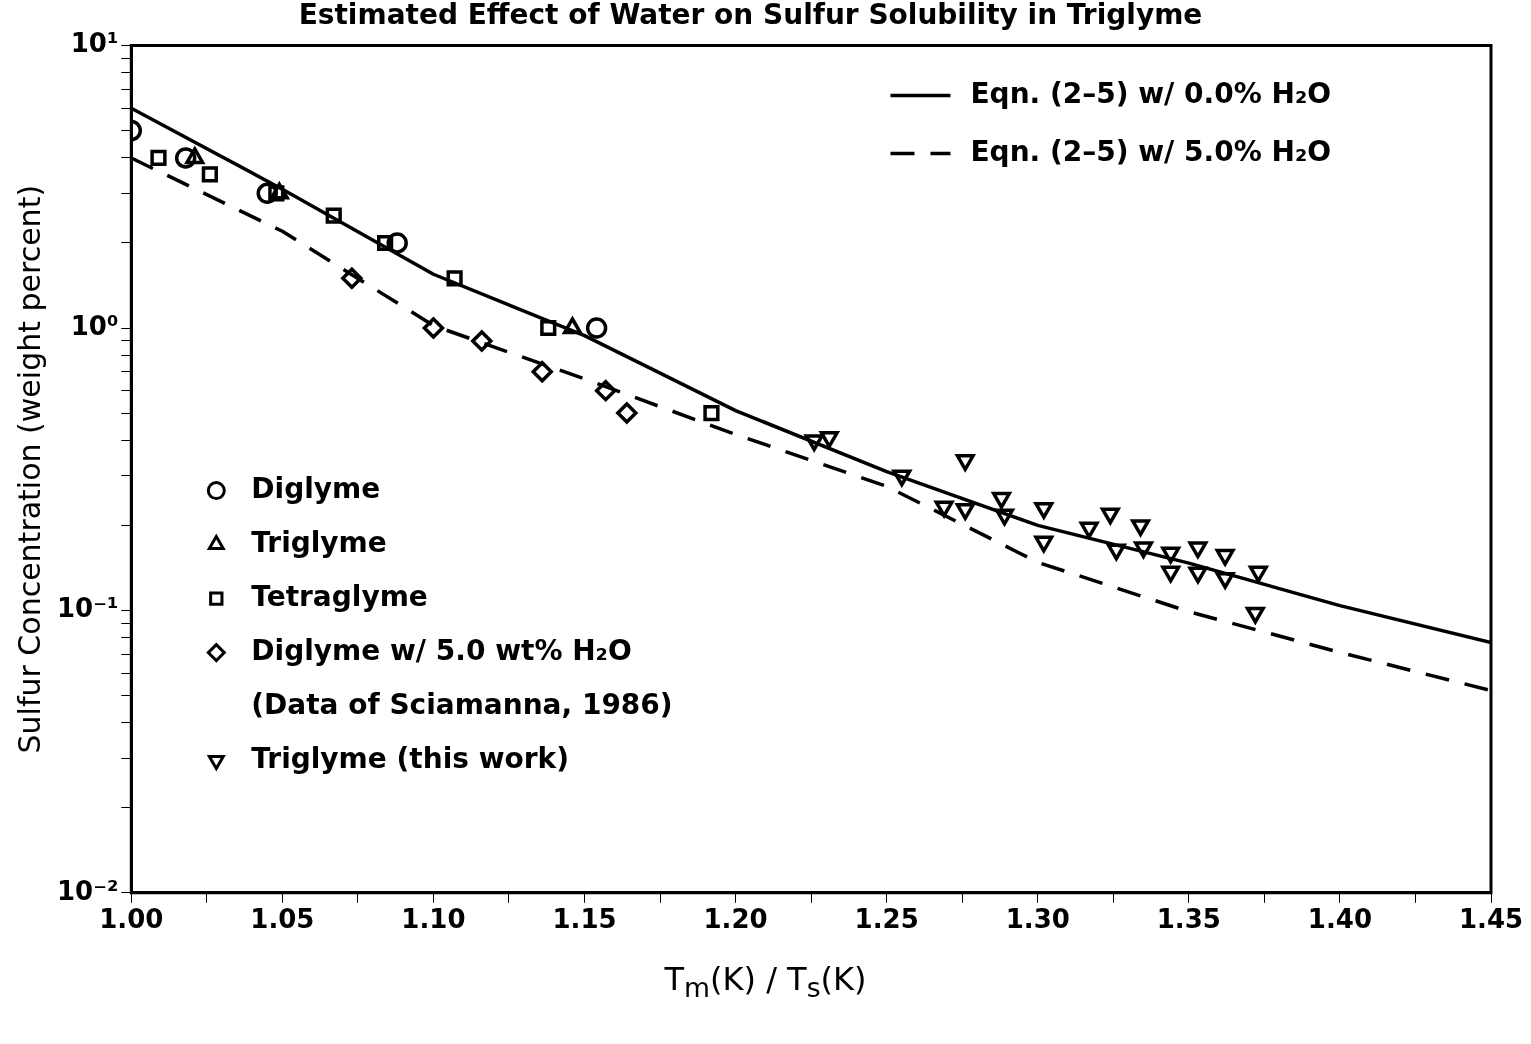 The height and width of the screenshot is (1044, 1531). Describe the element at coordinates (410, 758) in the screenshot. I see `legend-label: Triglyme (this work)` at that location.